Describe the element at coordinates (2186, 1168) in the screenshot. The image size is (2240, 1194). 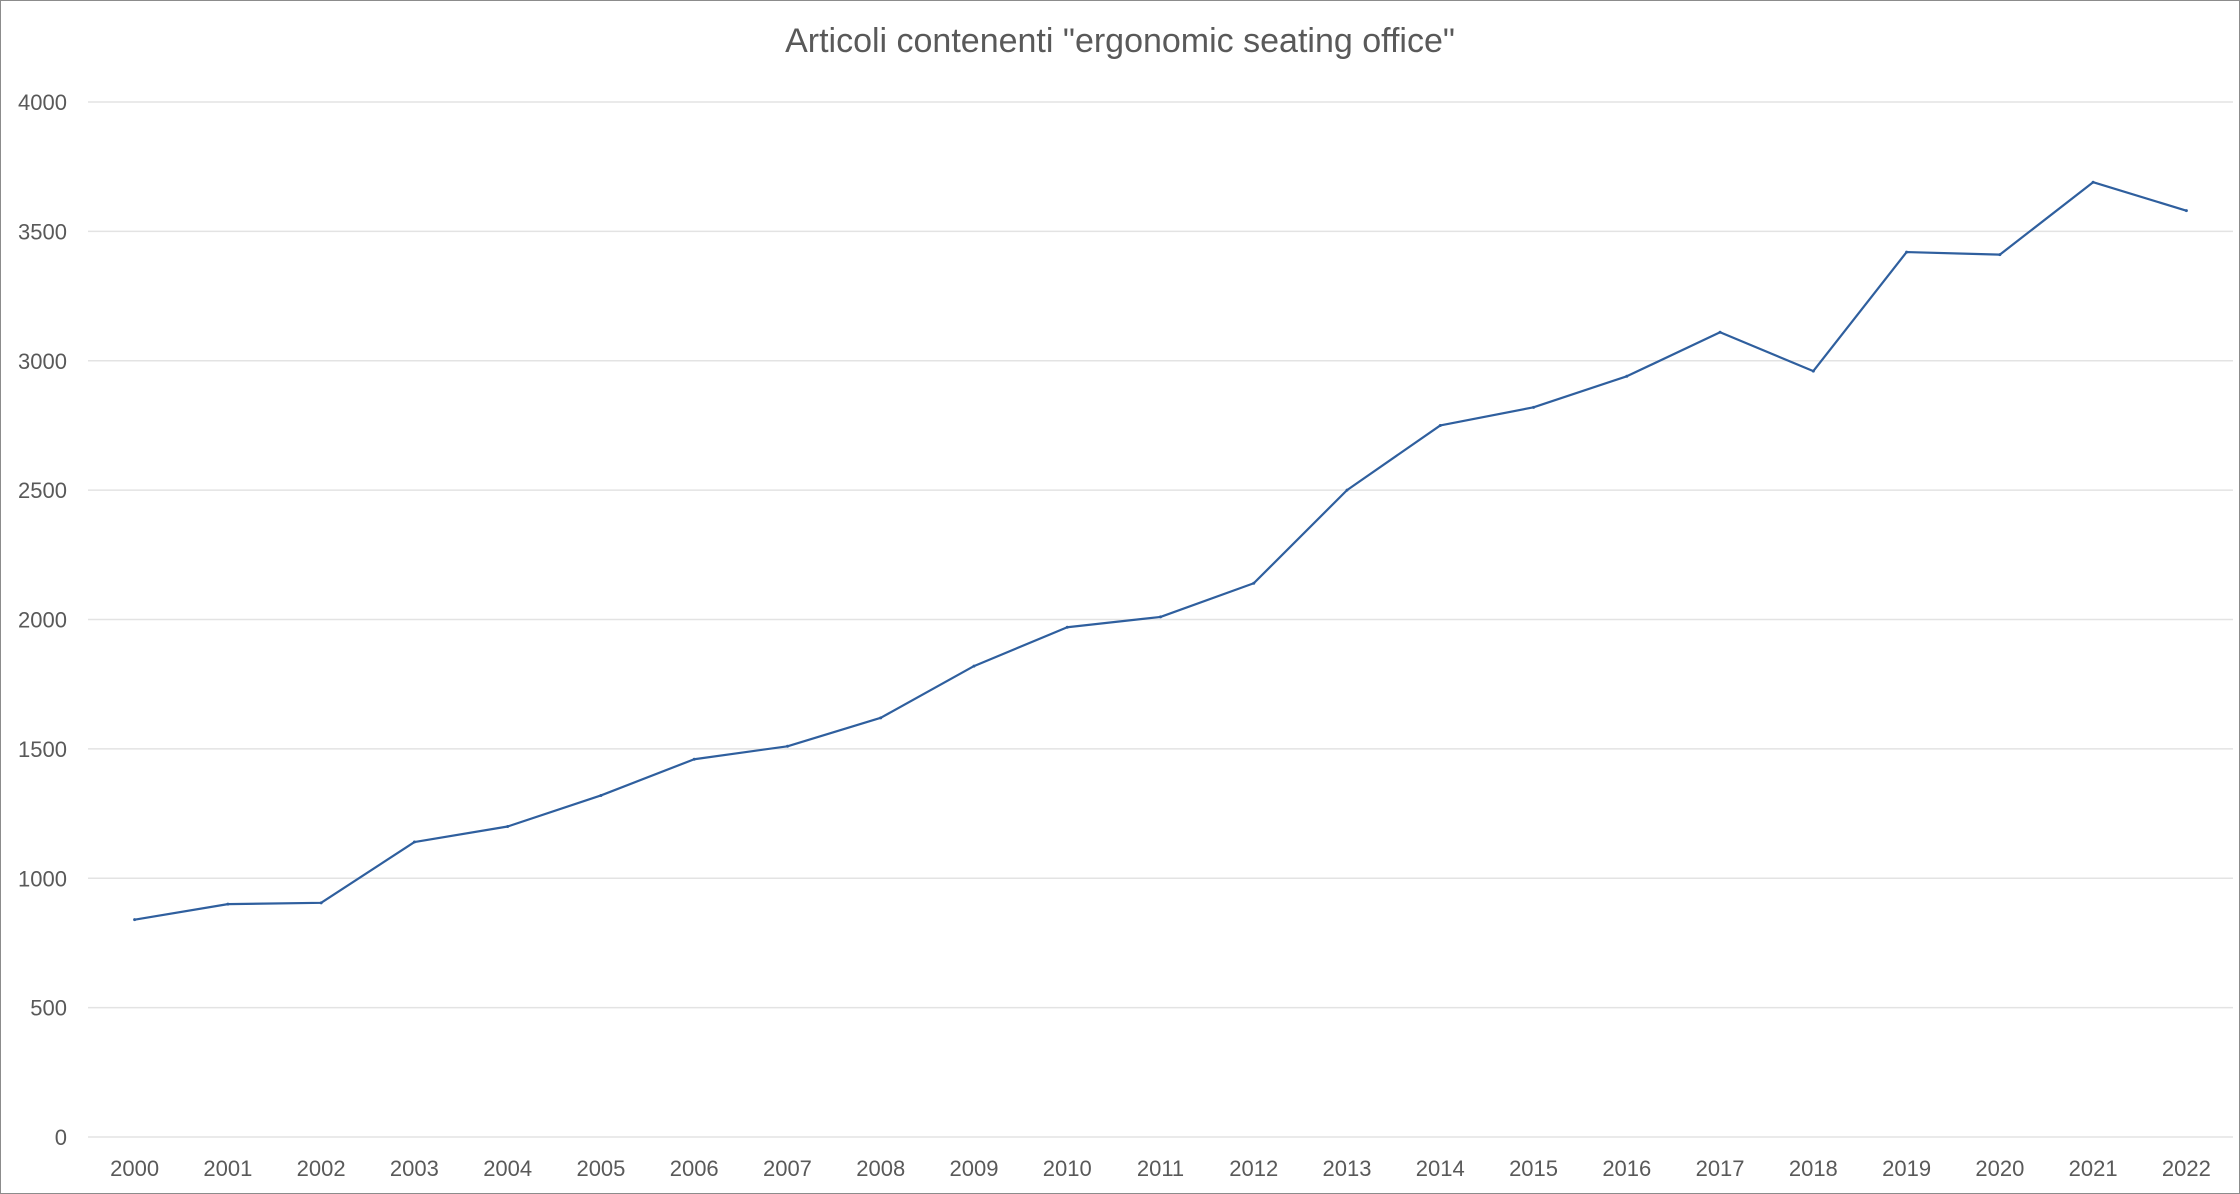
I see `x-tick-label: 2022` at that location.